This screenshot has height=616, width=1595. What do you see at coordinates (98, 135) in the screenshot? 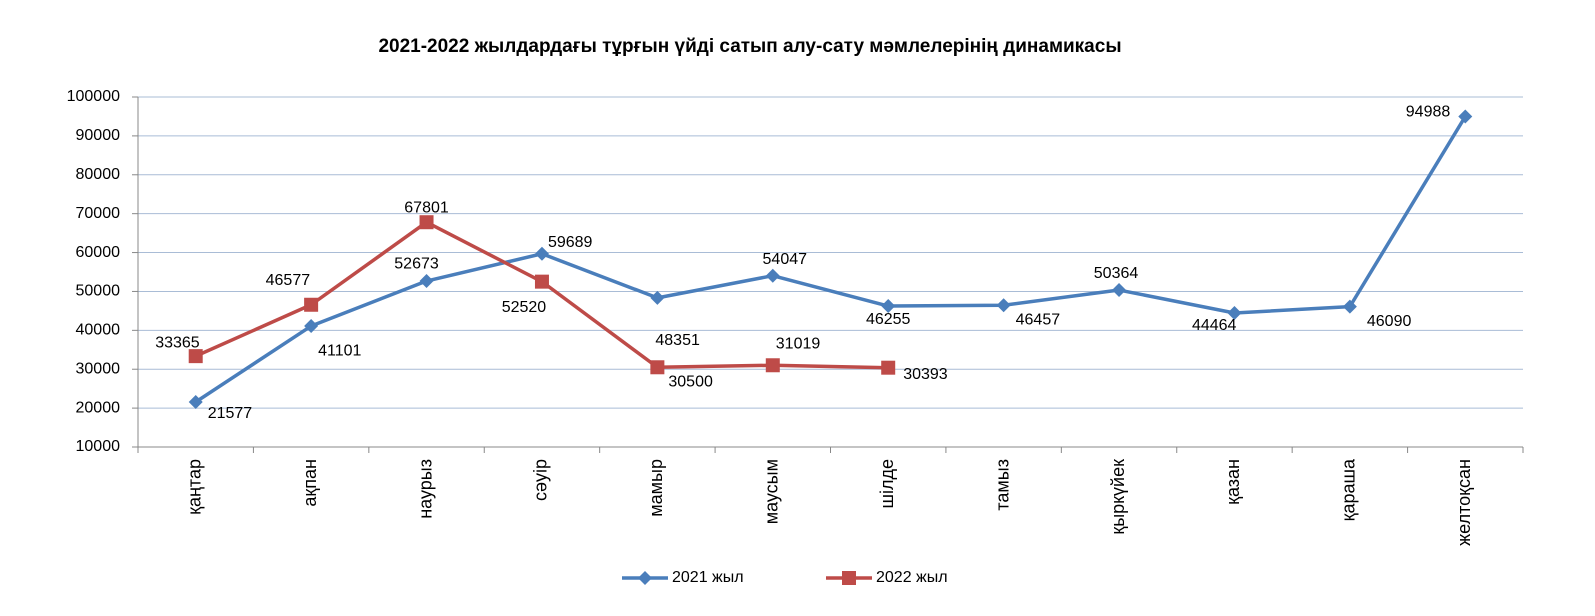
I see `y-tick-label: 90000` at bounding box center [98, 135].